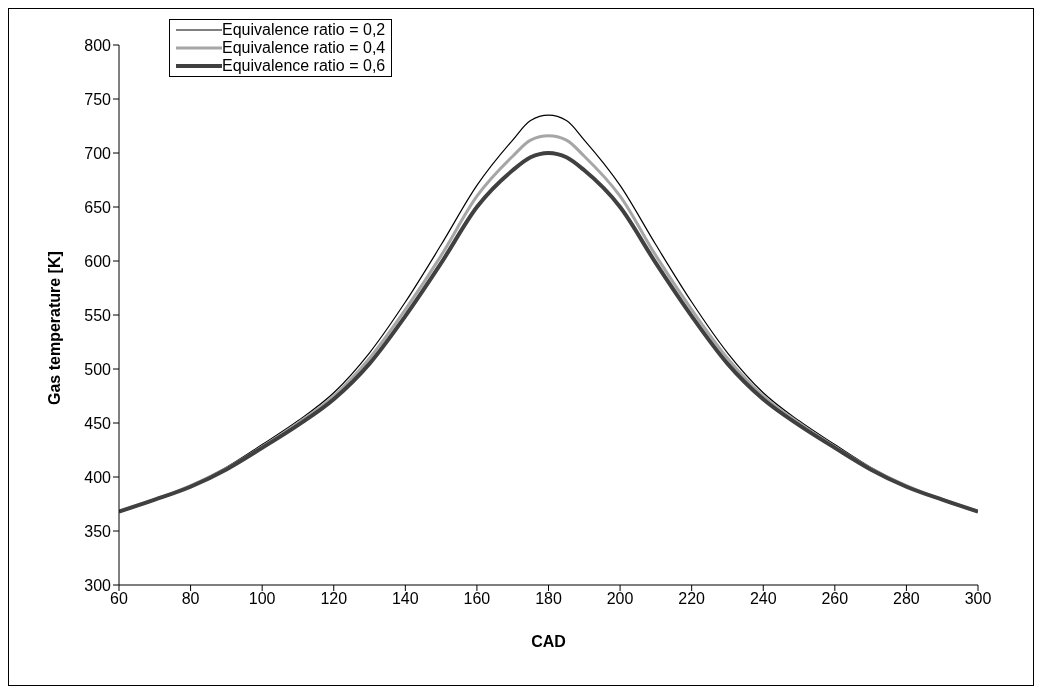  What do you see at coordinates (119, 599) in the screenshot?
I see `x-tick-label: 60` at bounding box center [119, 599].